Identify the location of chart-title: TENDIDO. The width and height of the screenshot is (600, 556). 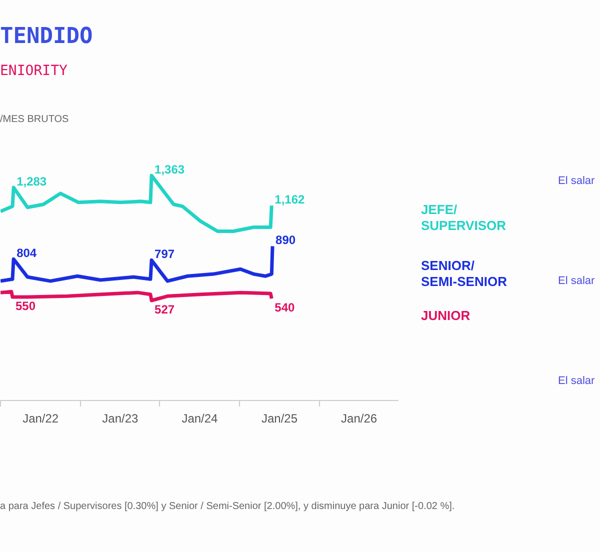
(46, 36).